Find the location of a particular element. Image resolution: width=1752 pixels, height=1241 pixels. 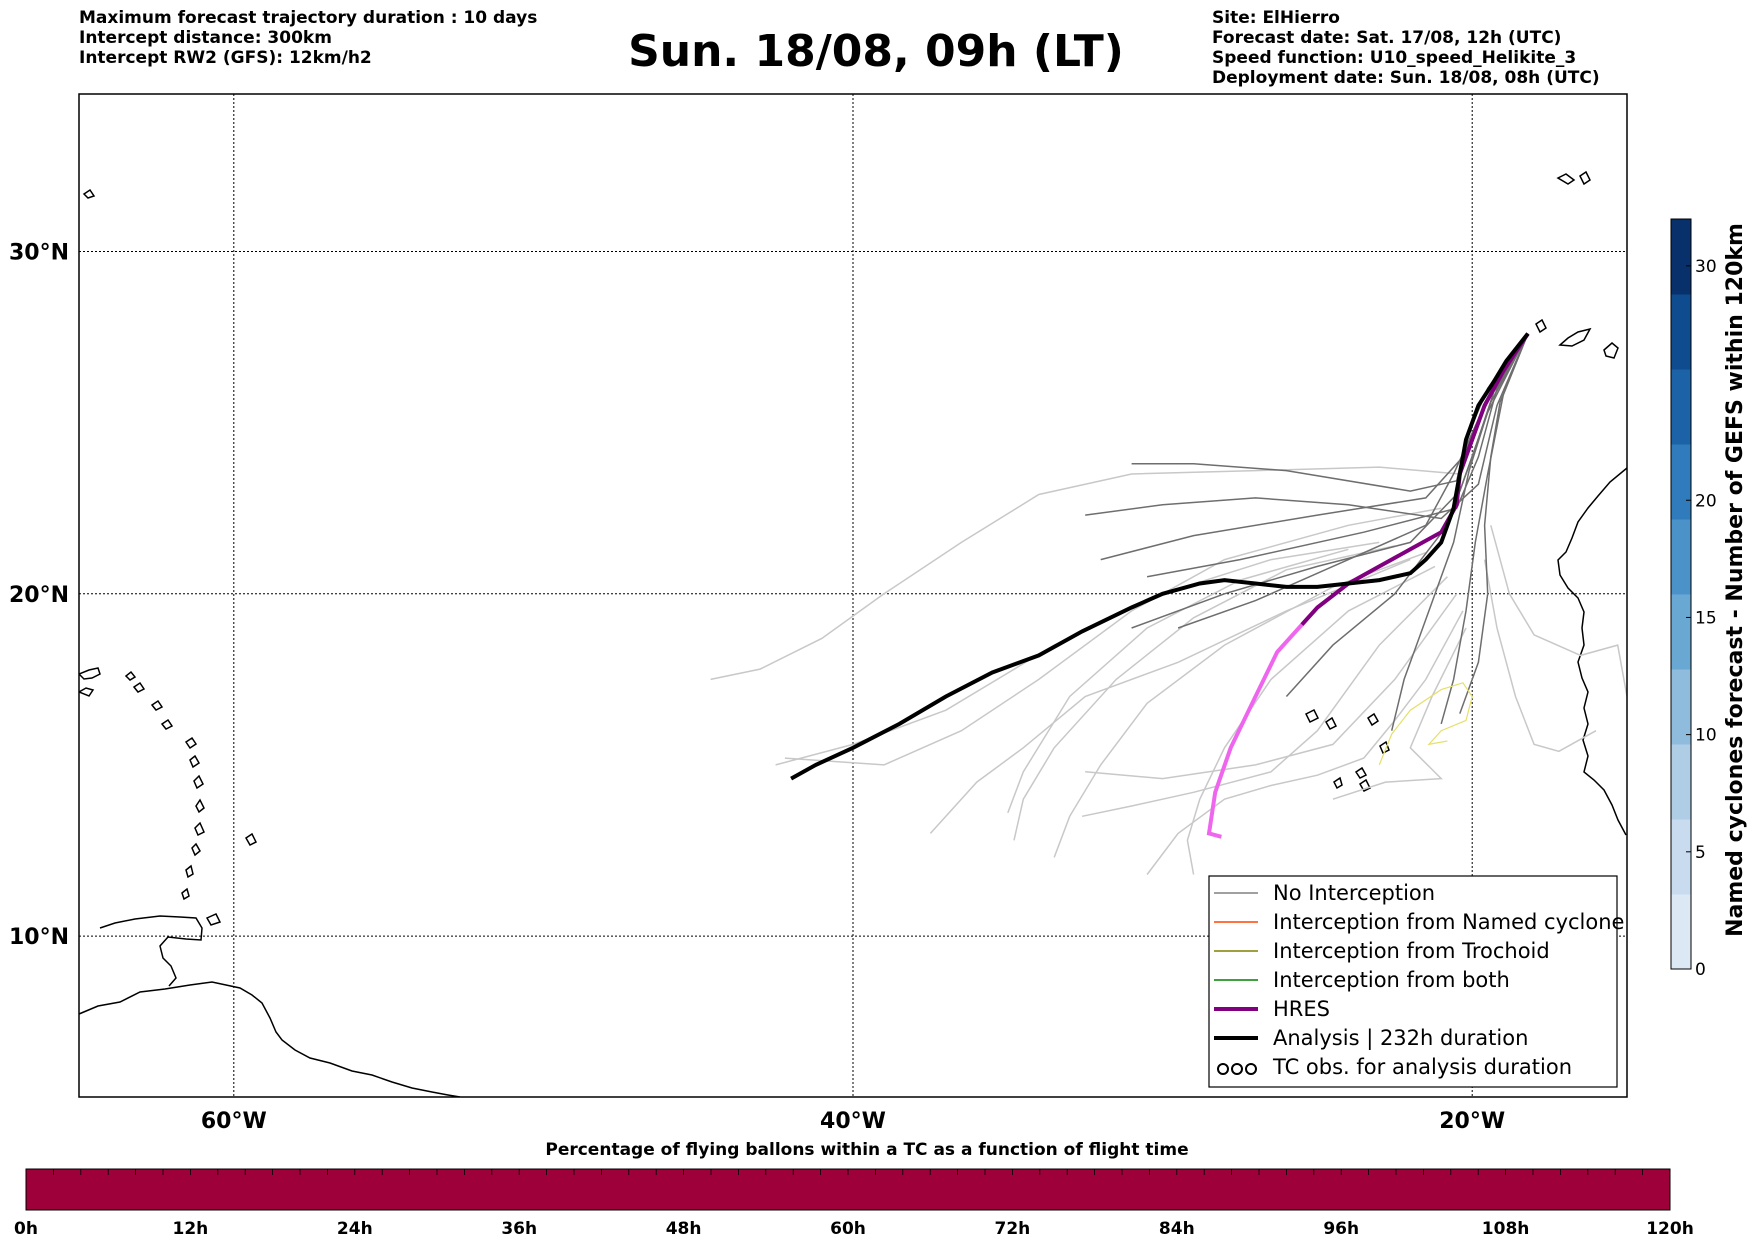

hres-trajectory-late is located at coordinates (1255, 731).